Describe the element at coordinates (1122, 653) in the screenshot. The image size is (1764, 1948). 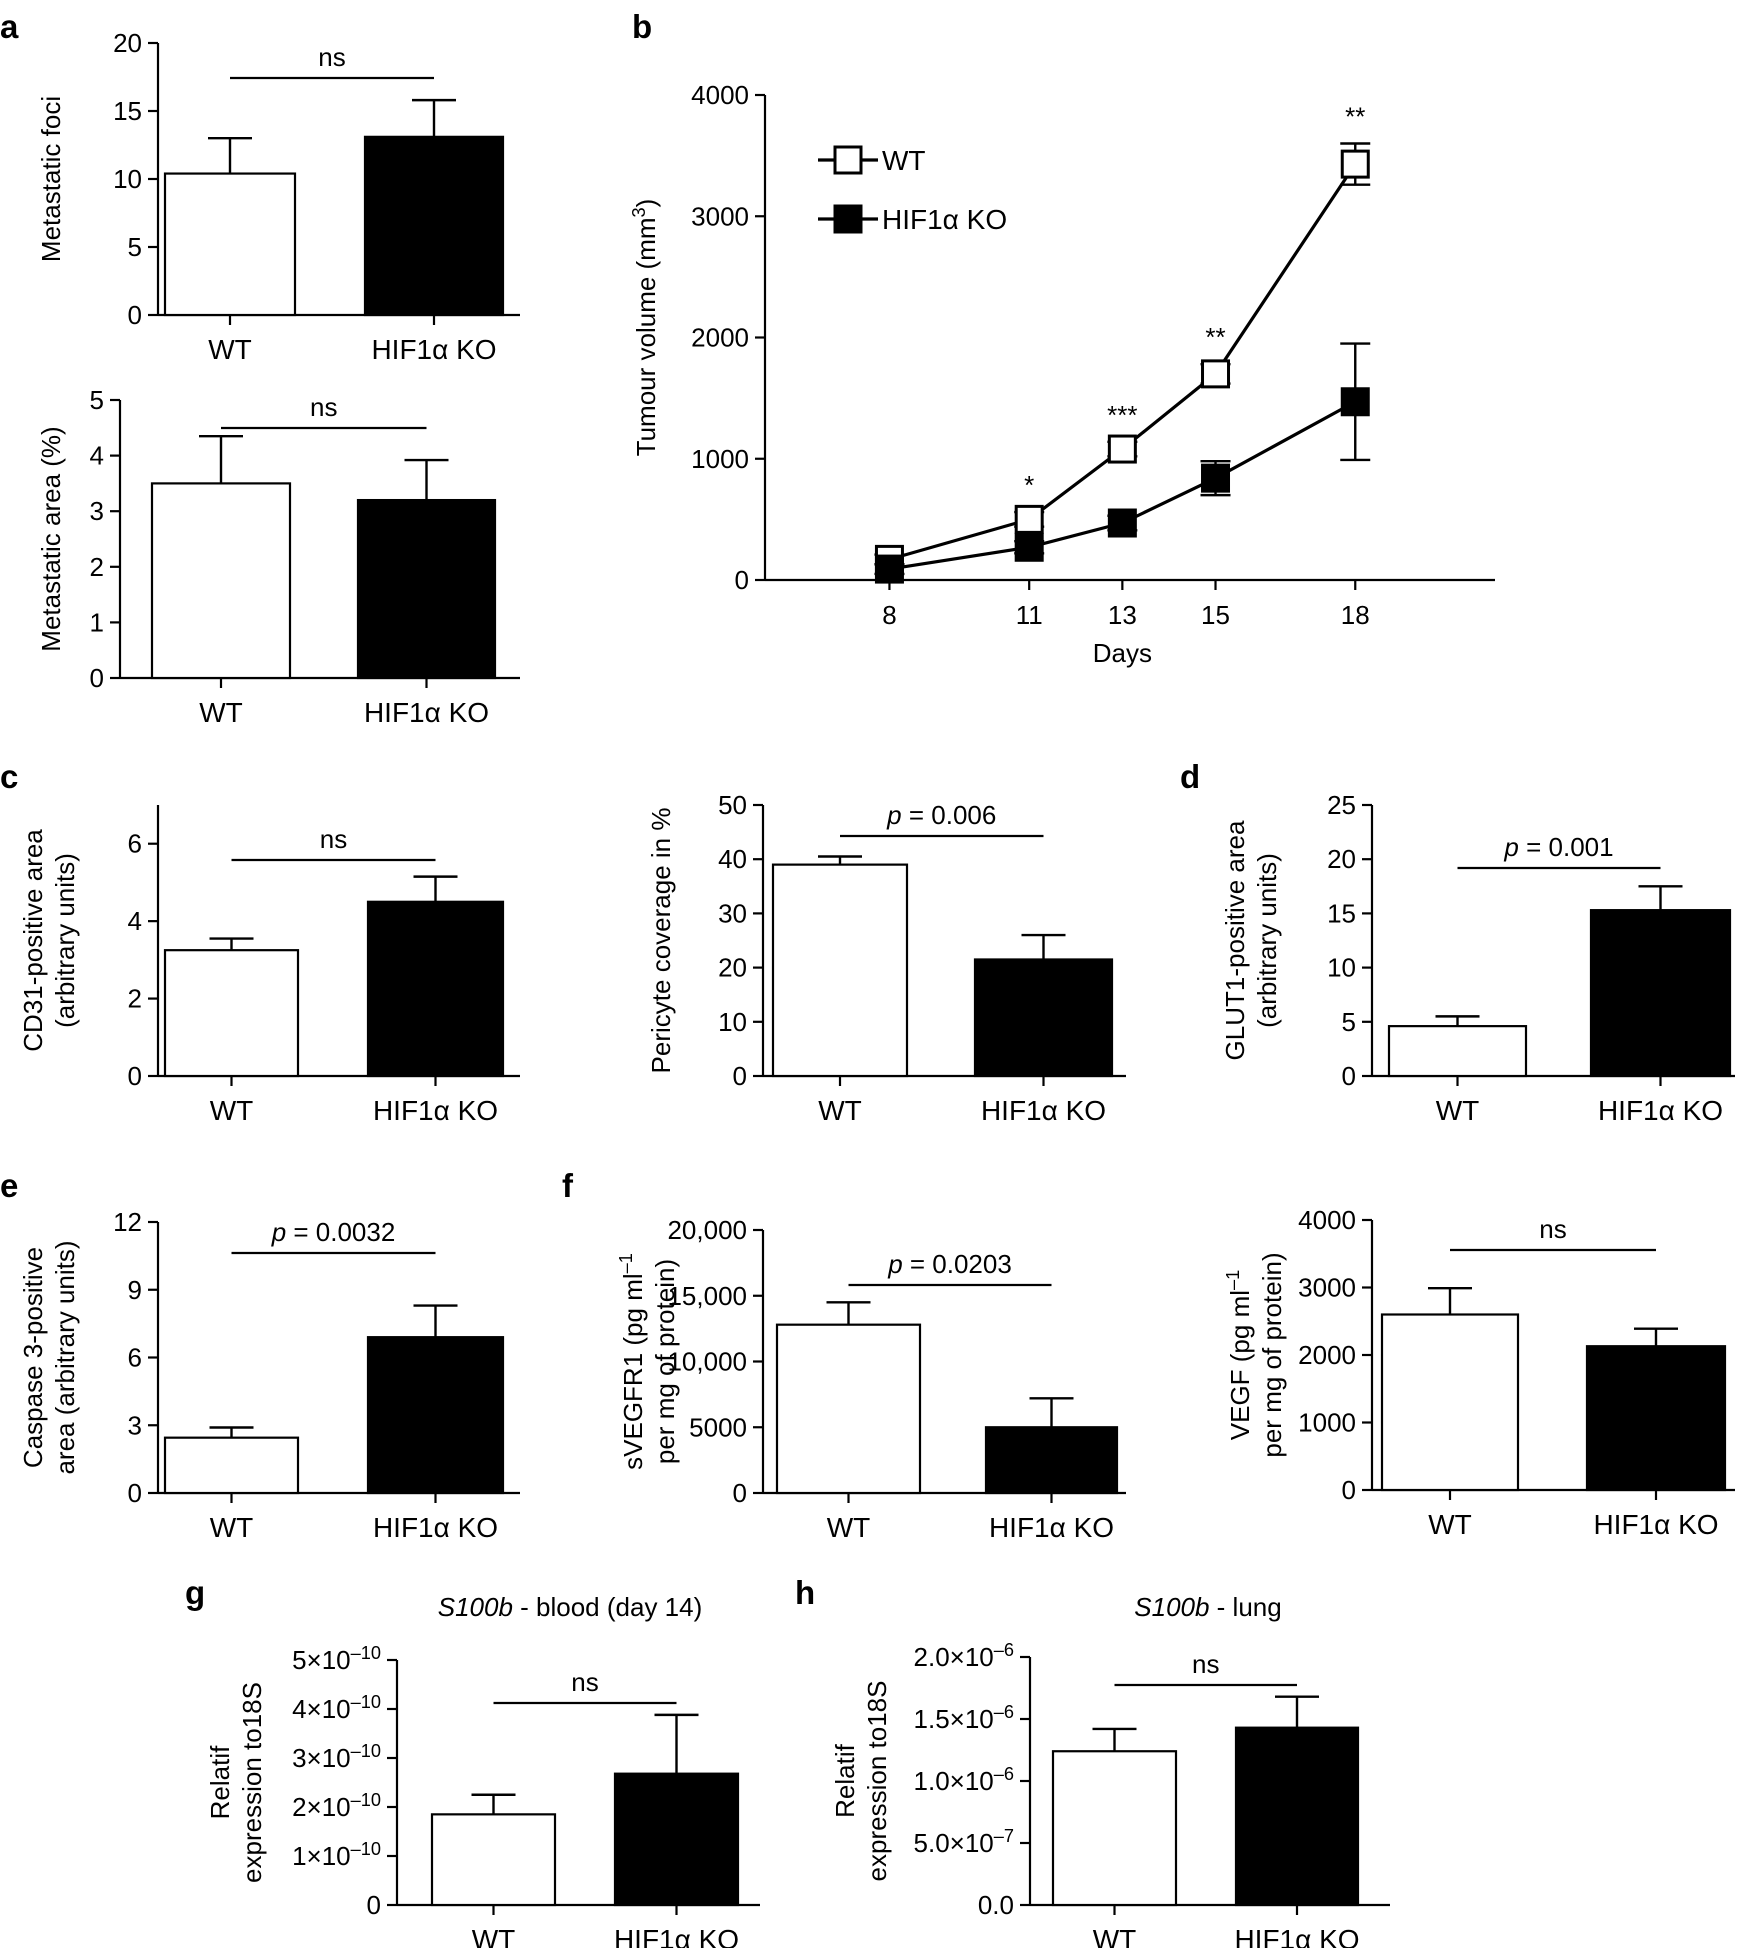
I see `x-axis-label: Days` at that location.